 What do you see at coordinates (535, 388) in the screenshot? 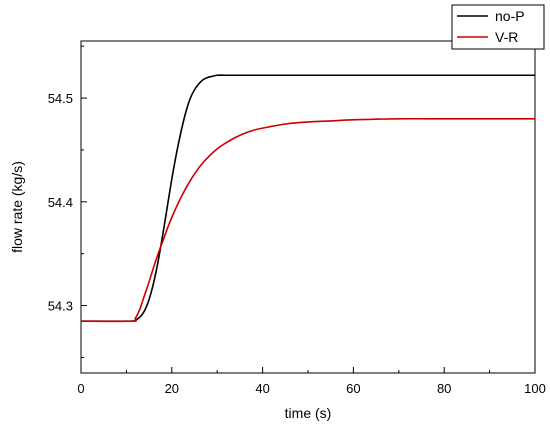
I see `x-tick-label: 100` at bounding box center [535, 388].